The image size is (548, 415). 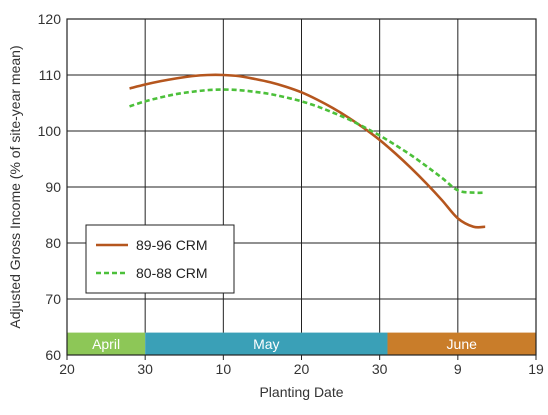 I want to click on x-tick-label: 19, so click(x=536, y=369).